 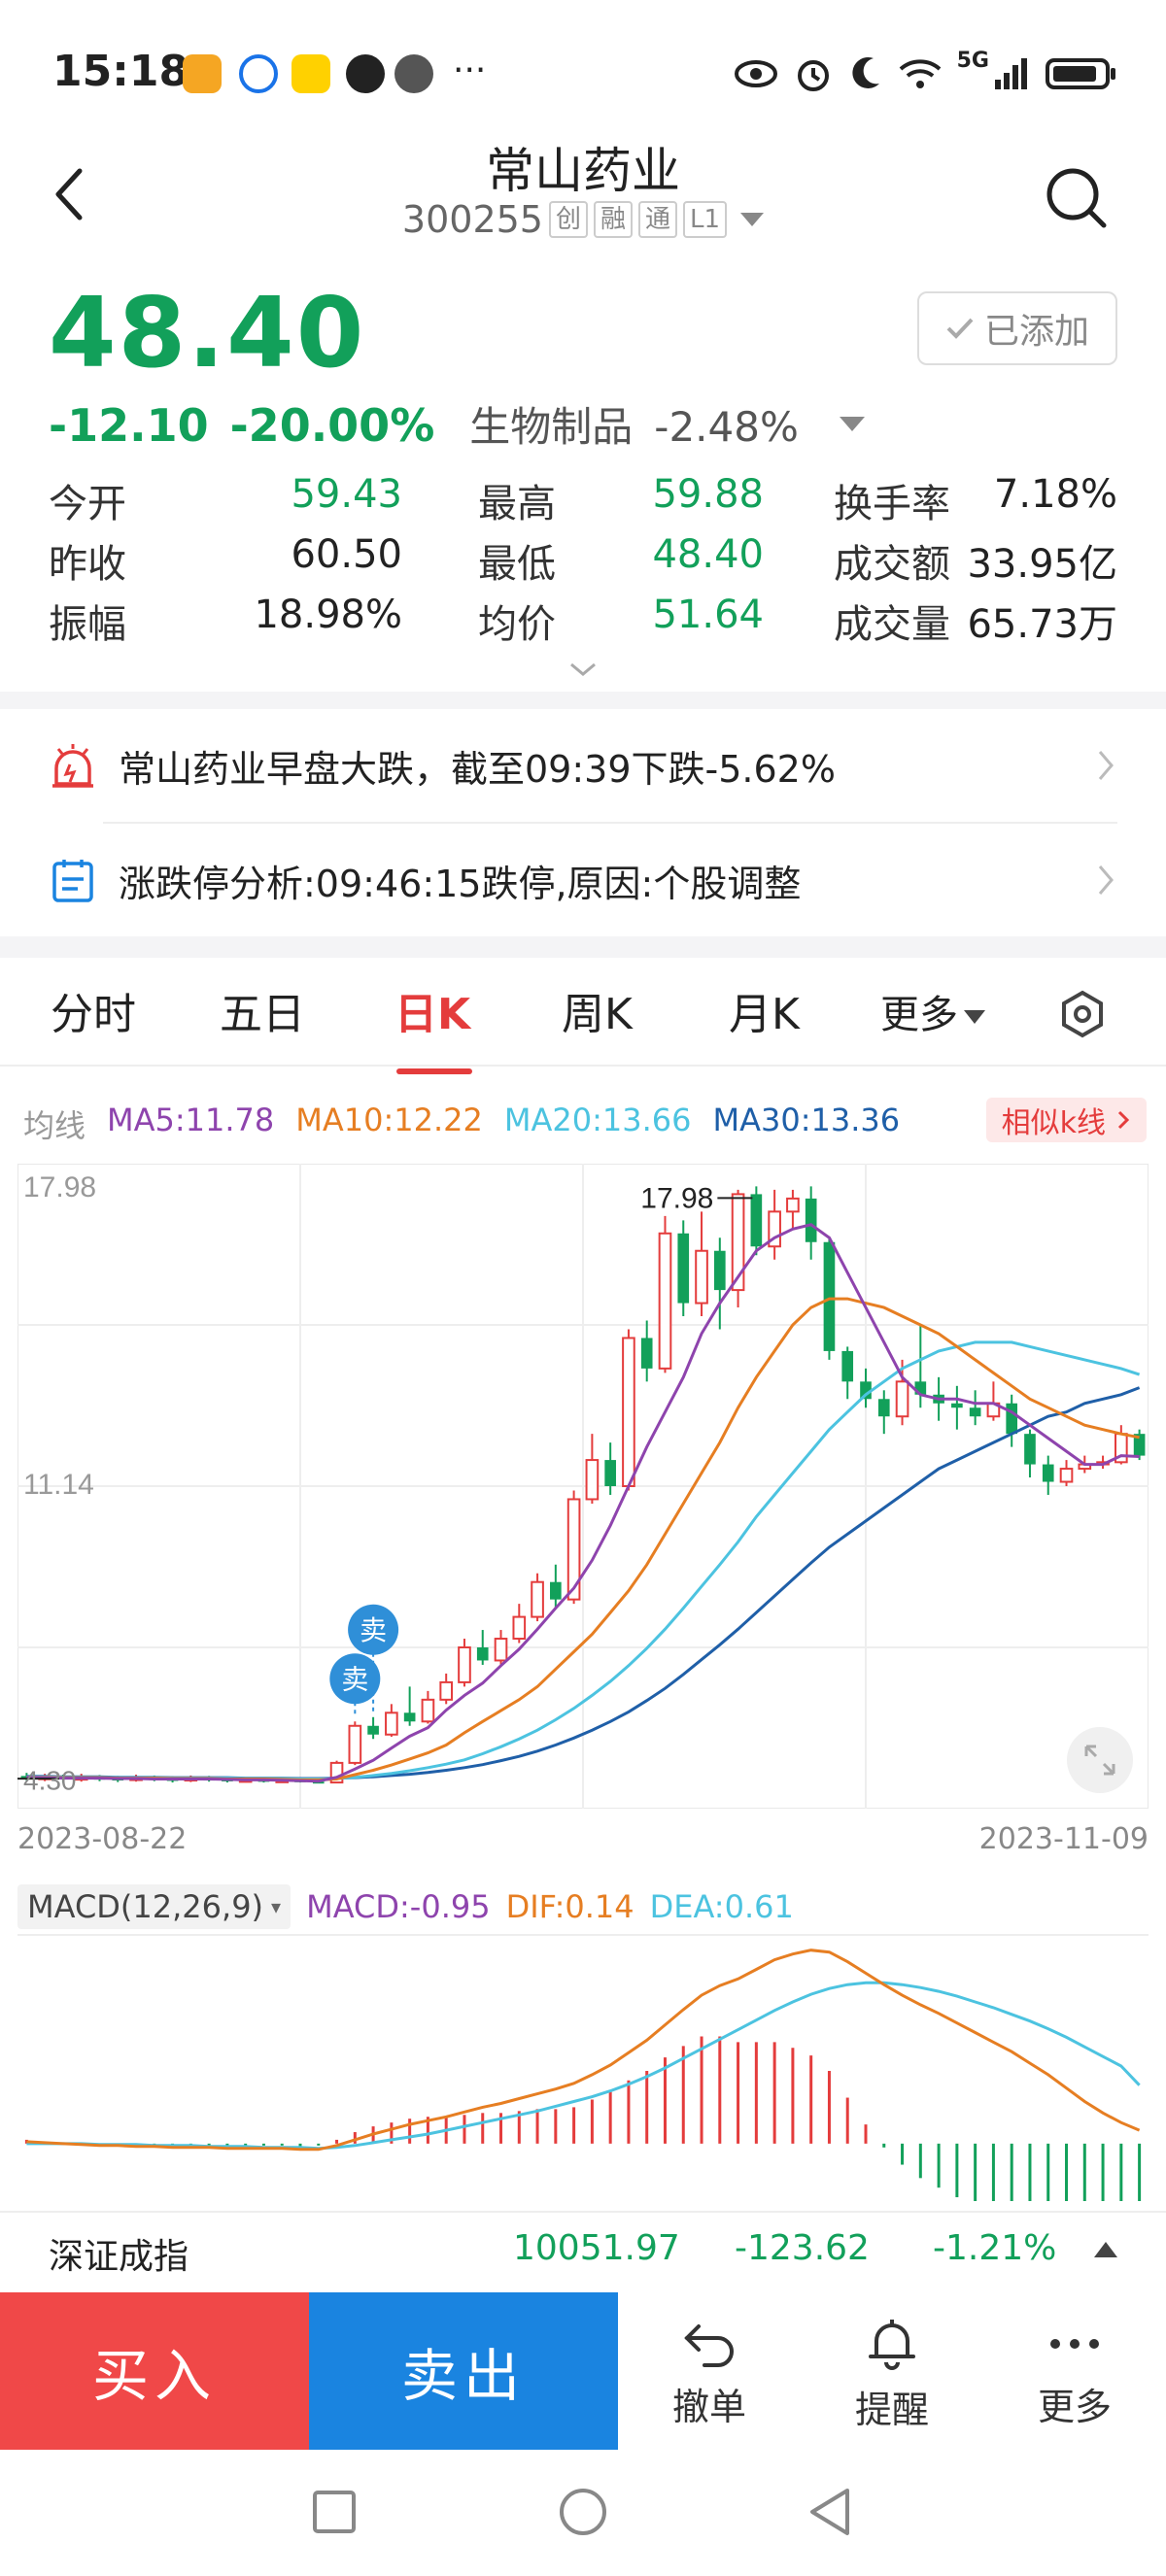 What do you see at coordinates (597, 1014) in the screenshot?
I see `tab-weekly-k: 周K` at bounding box center [597, 1014].